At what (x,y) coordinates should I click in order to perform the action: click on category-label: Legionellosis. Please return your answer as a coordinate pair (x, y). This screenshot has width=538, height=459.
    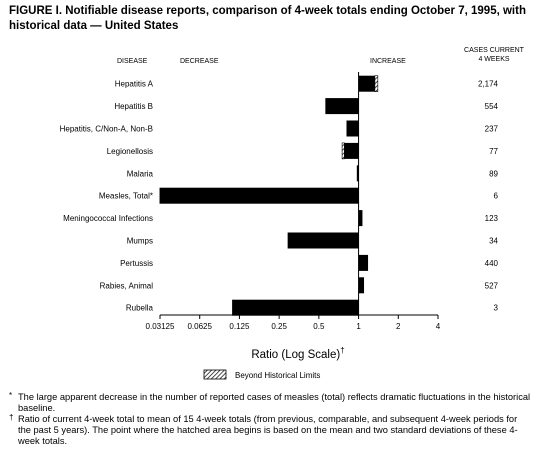
    Looking at the image, I should click on (130, 151).